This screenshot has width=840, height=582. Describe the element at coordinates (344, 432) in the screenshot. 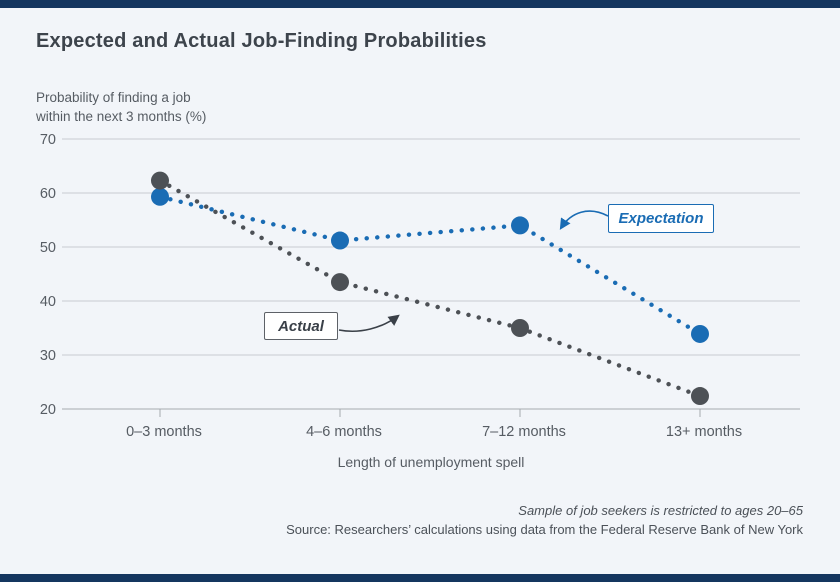

I see `svg-text: 4–6 months` at that location.